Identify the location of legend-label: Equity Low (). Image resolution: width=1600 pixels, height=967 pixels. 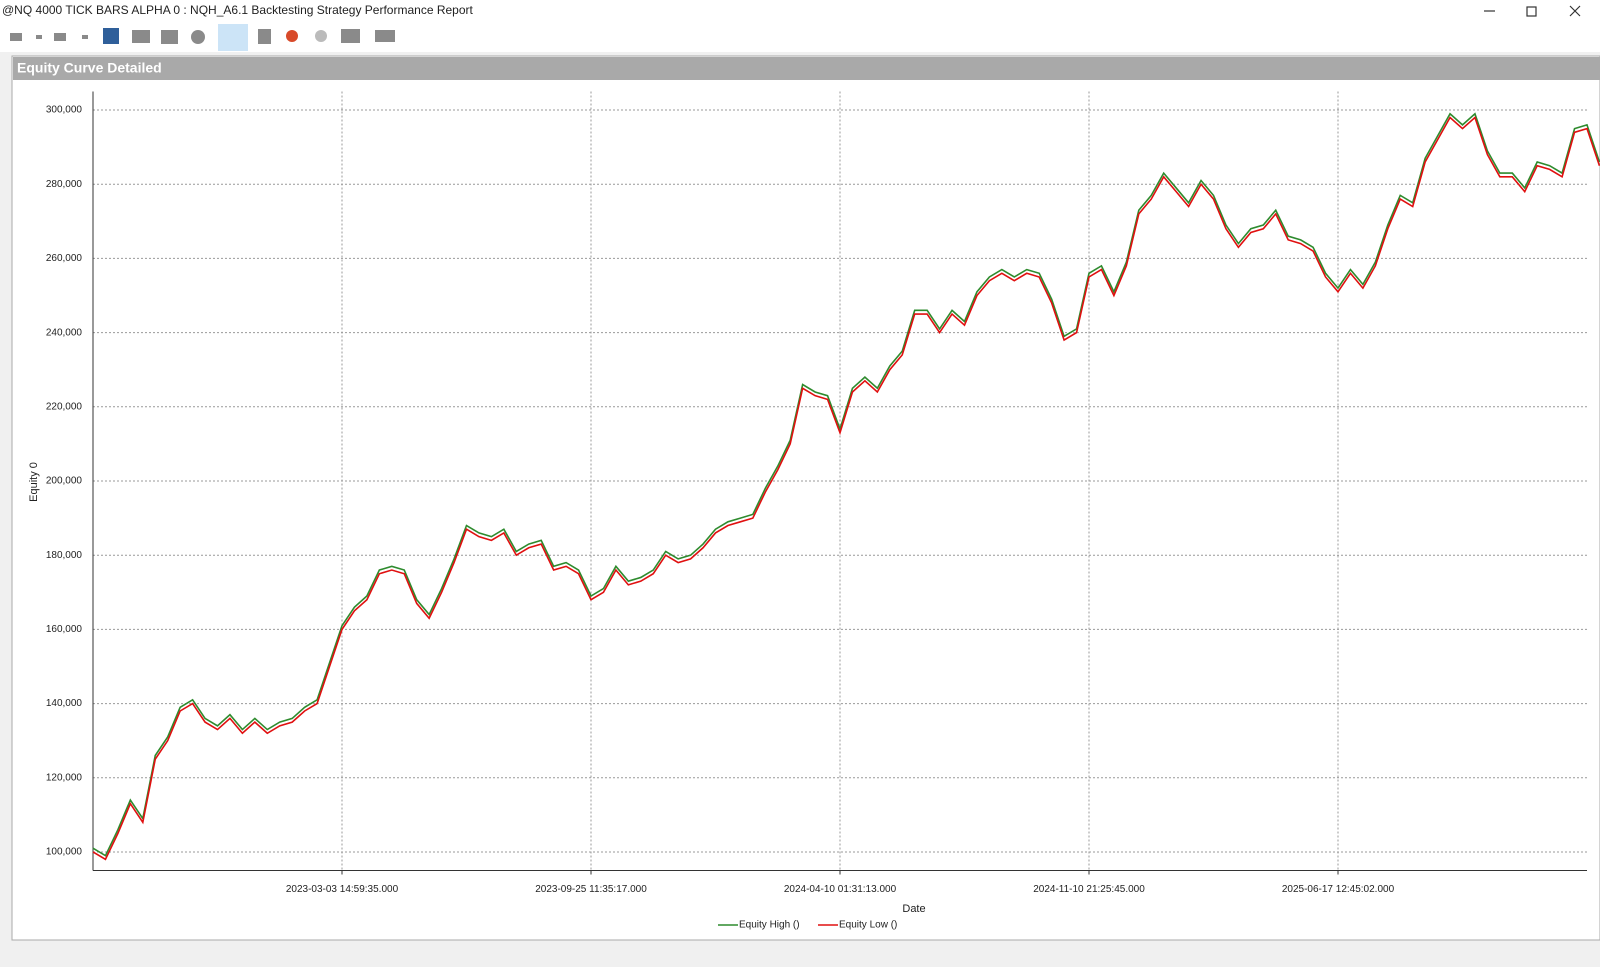
(868, 925).